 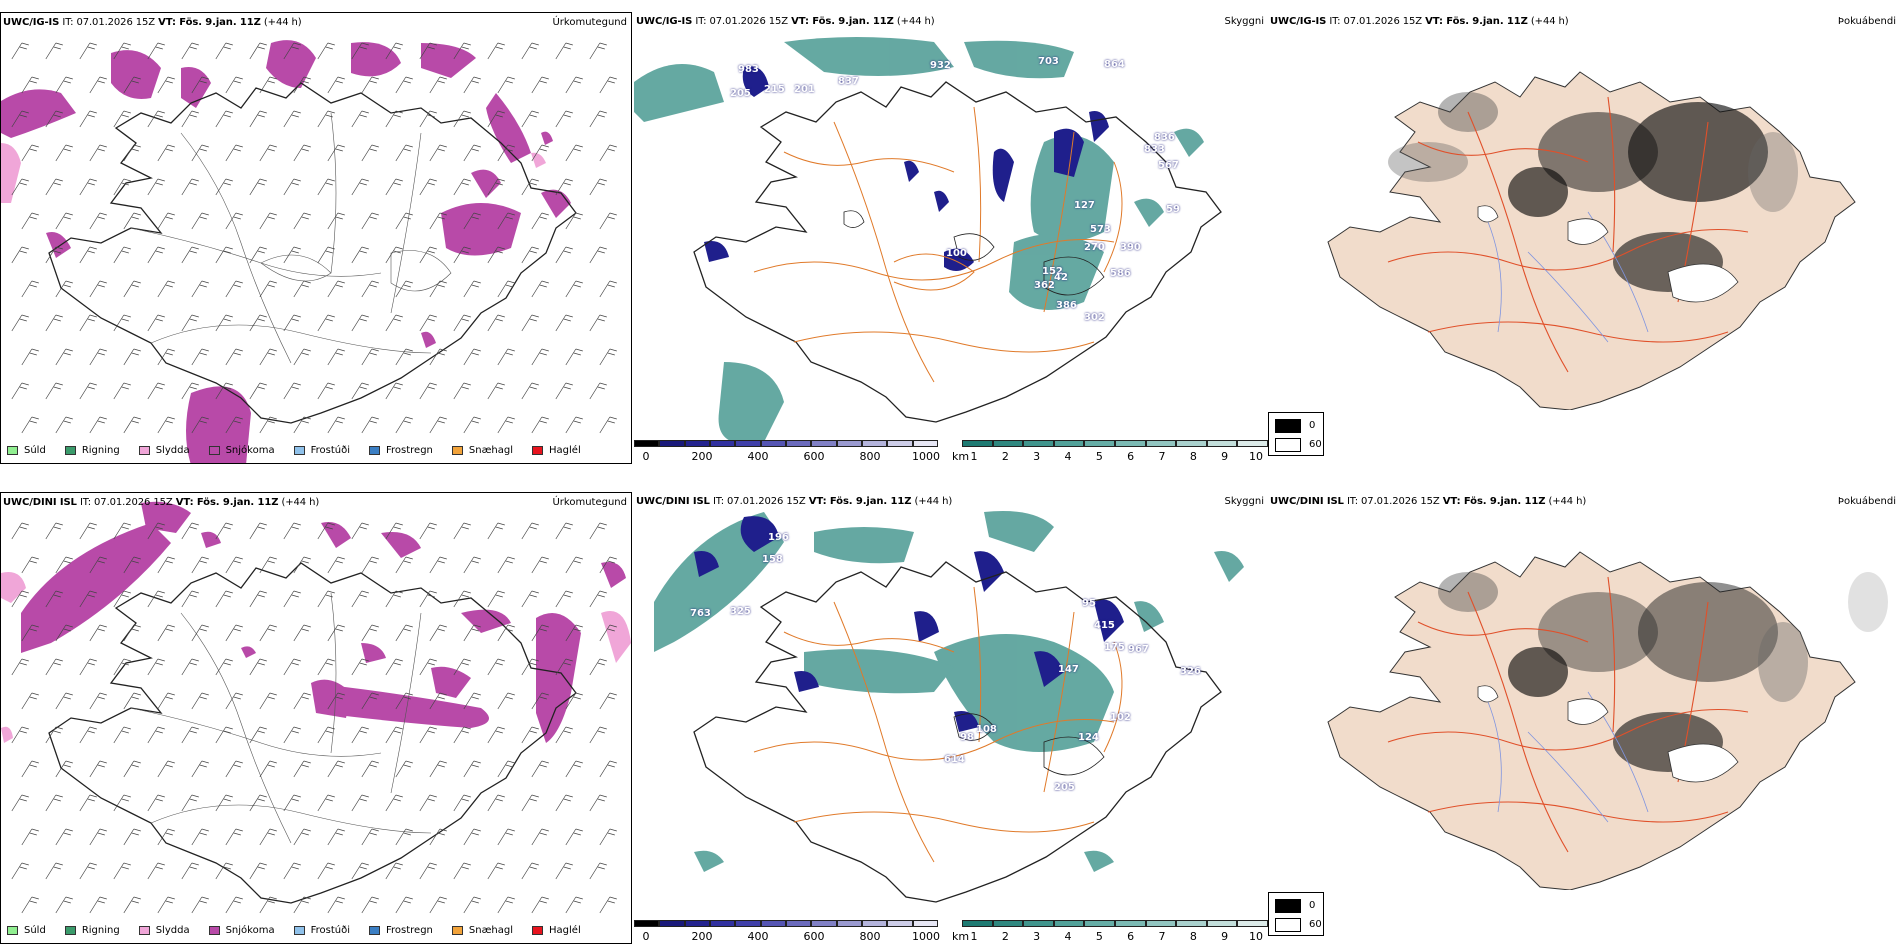 I want to click on visibility-value: 833, so click(x=1154, y=149).